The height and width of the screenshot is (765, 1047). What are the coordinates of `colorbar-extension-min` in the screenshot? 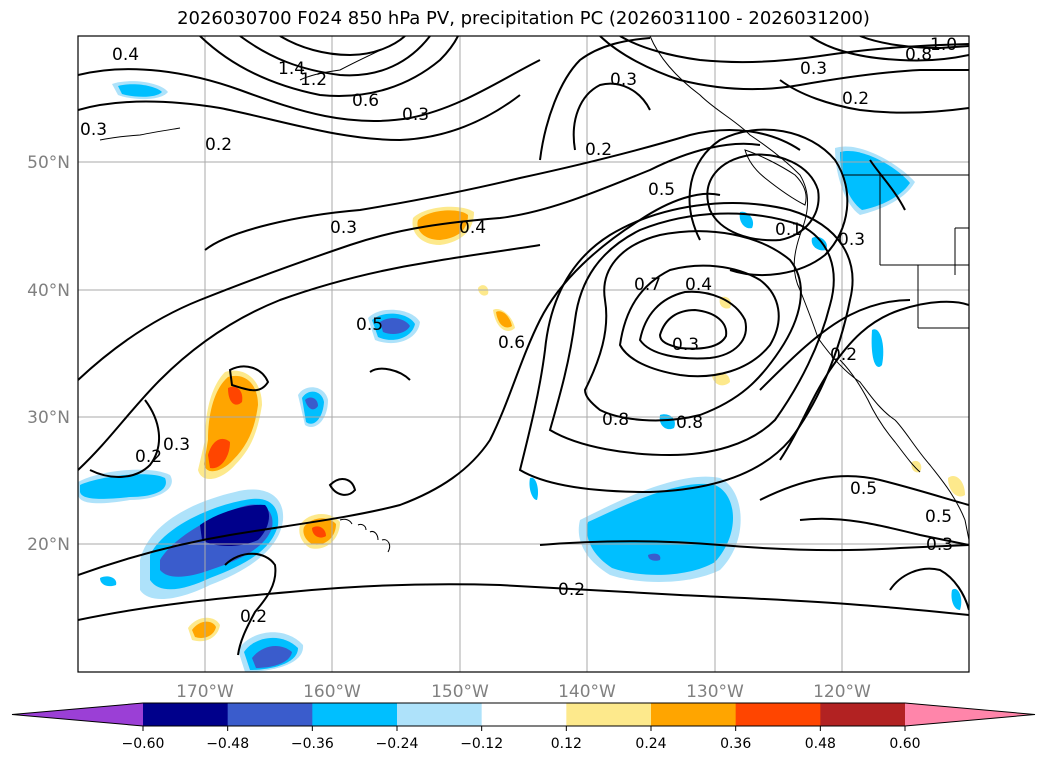 It's located at (77, 714).